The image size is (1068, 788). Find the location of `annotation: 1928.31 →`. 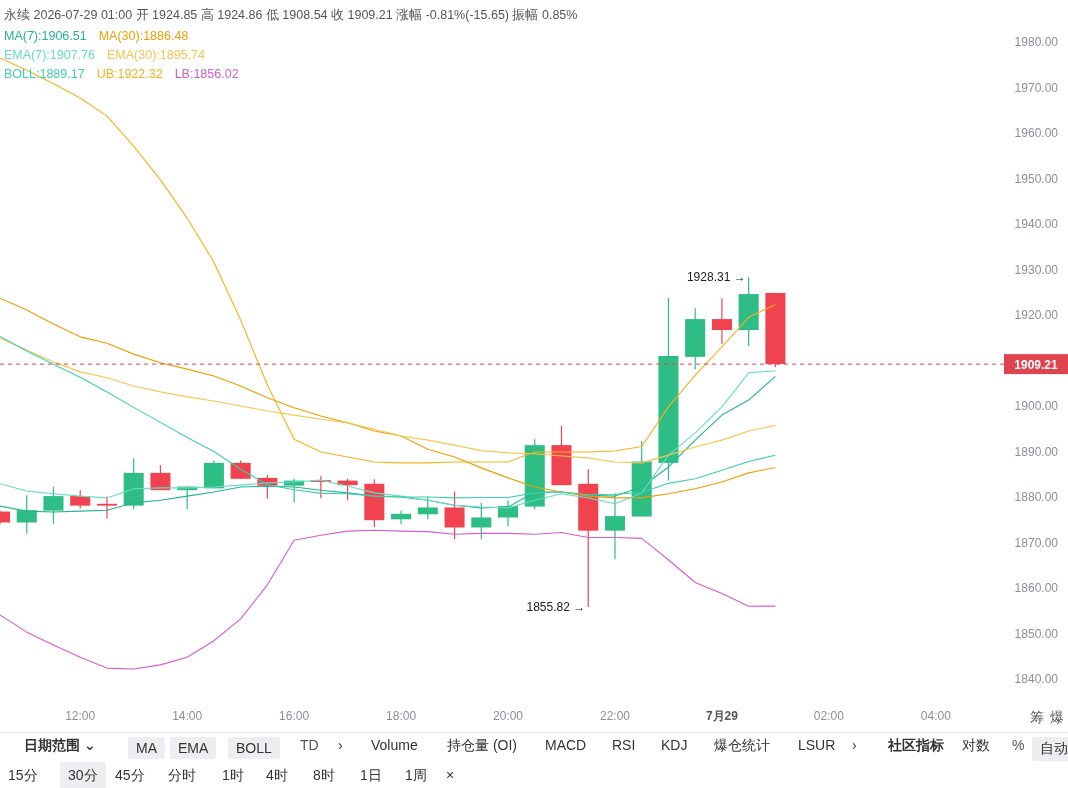

annotation: 1928.31 → is located at coordinates (716, 277).